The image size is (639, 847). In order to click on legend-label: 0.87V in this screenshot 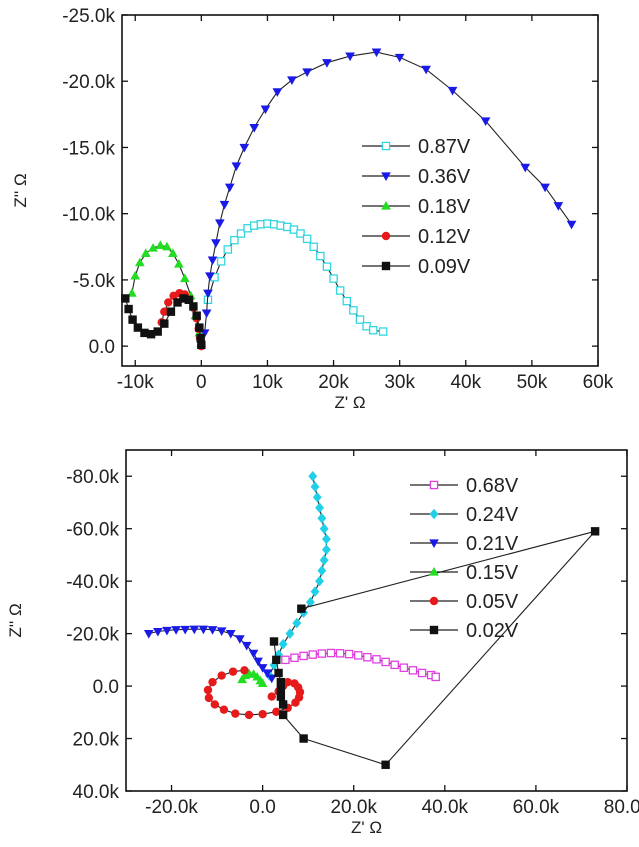, I will do `click(444, 147)`.